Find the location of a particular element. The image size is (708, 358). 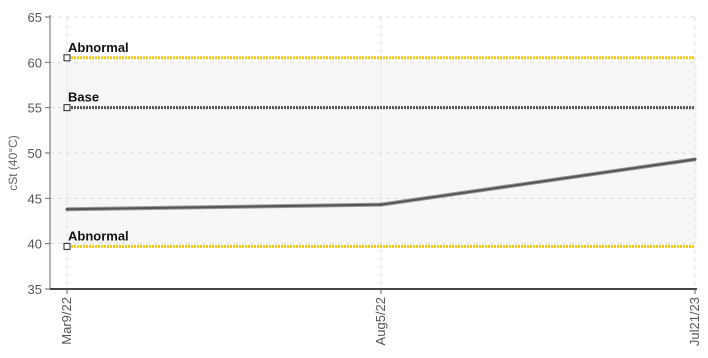

x-tick-label-0: Mar9/22 is located at coordinates (66, 321).